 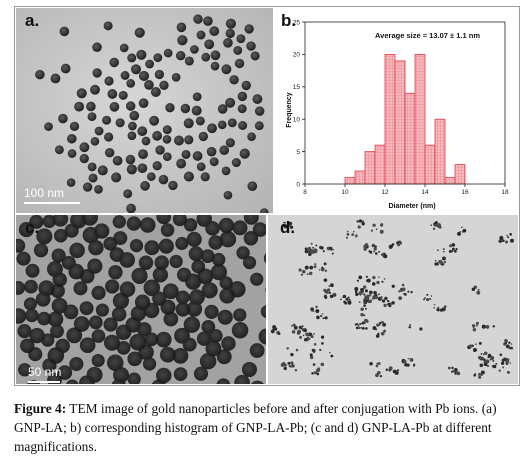 I want to click on average-size-annotation: Average size = 13.07 ± 1.1 nm, so click(x=427, y=35).